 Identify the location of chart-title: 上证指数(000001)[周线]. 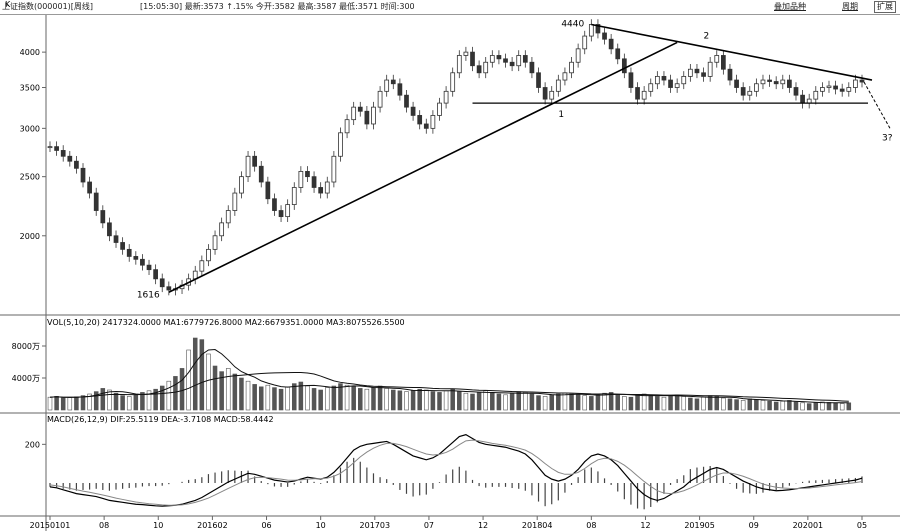
(48, 6).